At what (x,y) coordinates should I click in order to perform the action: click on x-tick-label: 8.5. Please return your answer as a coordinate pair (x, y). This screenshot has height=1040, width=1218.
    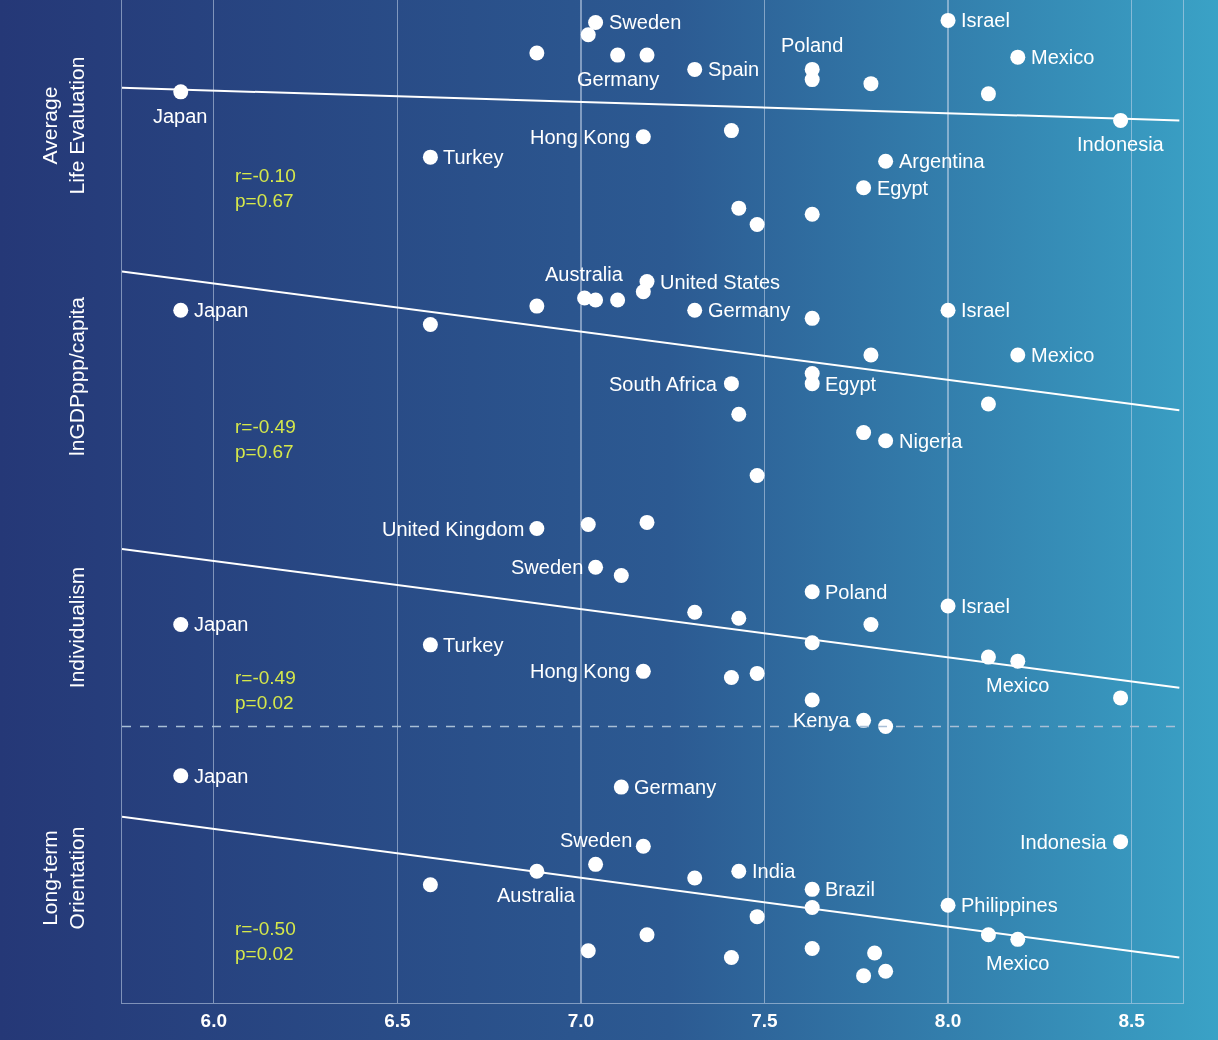
    Looking at the image, I should click on (1132, 1020).